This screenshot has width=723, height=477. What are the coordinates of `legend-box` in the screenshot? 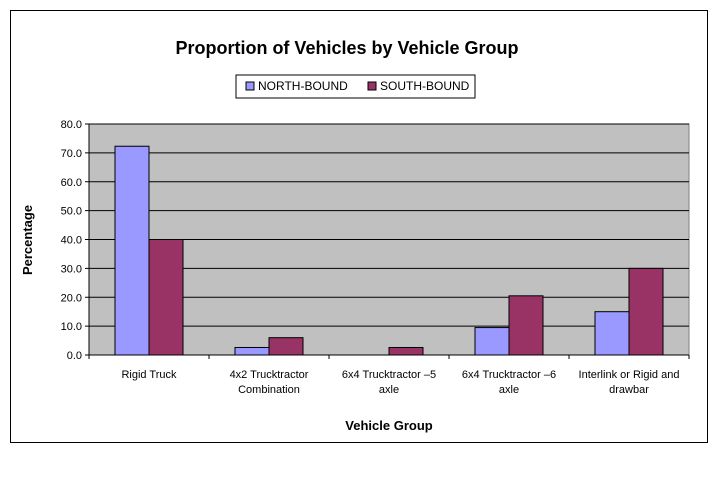 It's located at (355, 86).